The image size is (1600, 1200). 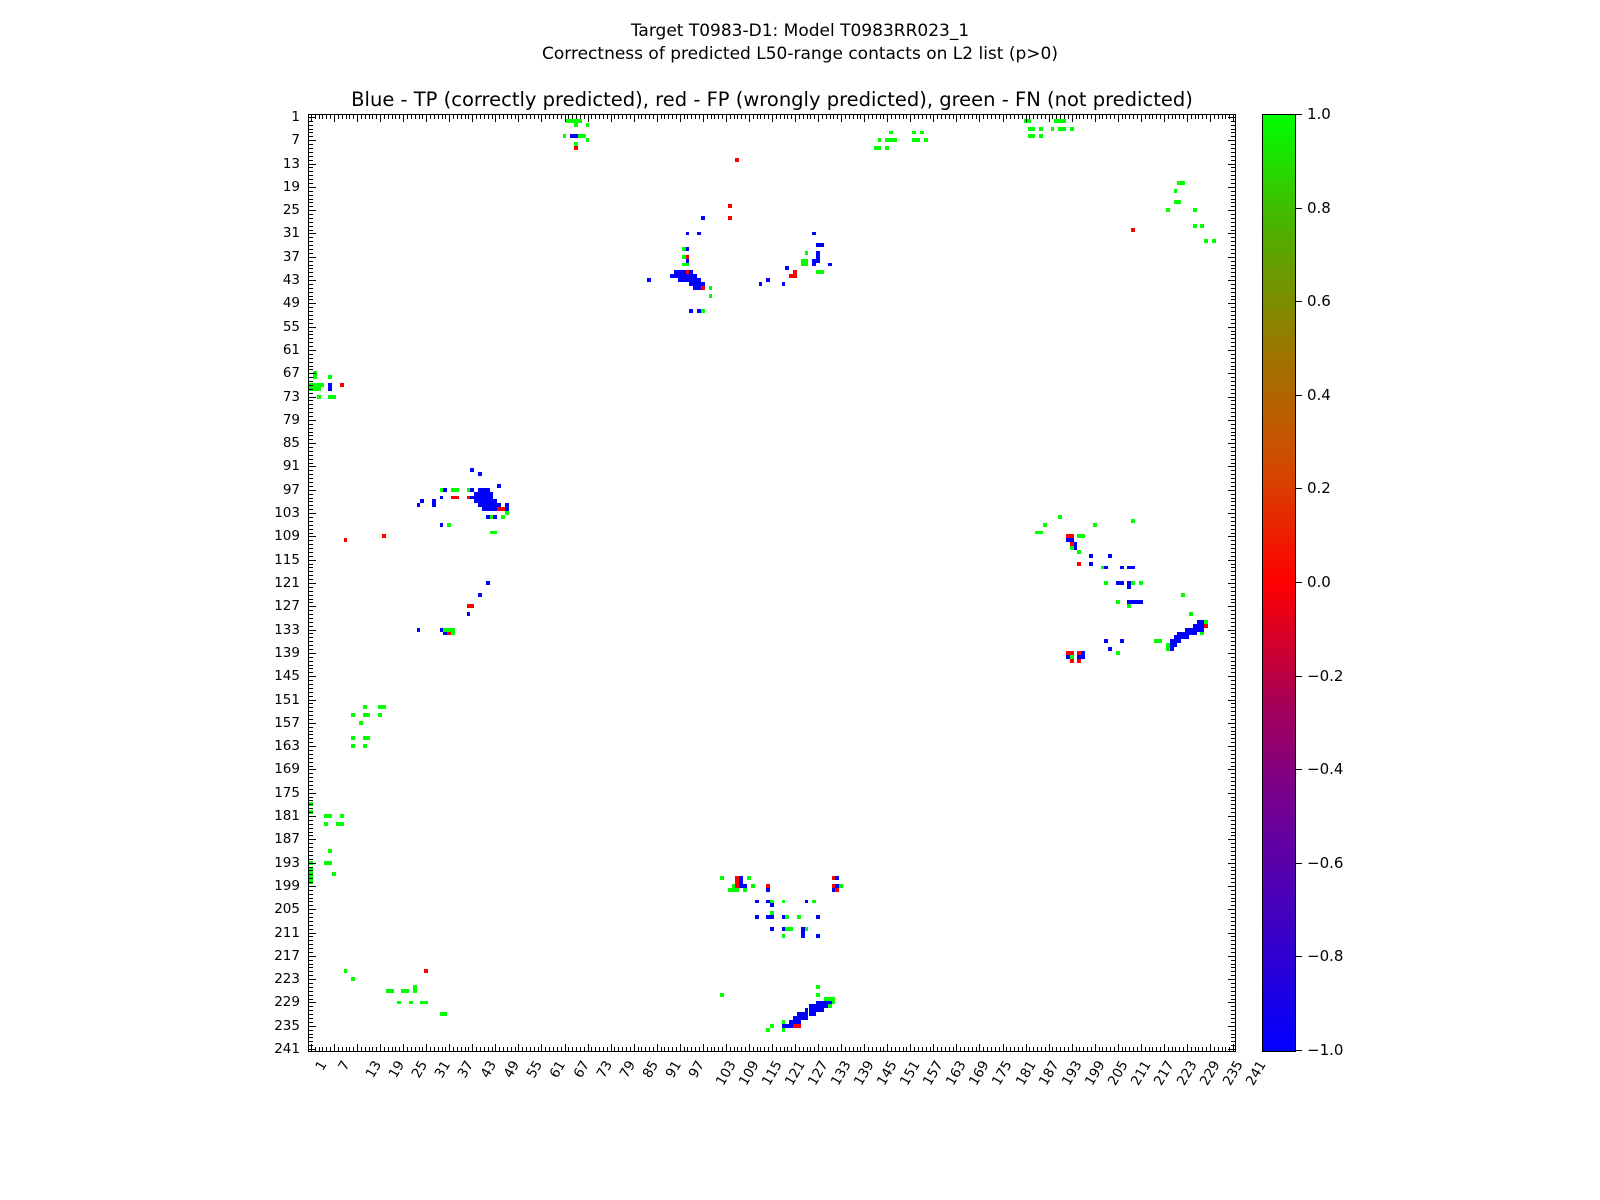 What do you see at coordinates (287, 536) in the screenshot?
I see `y-tick-label: 109` at bounding box center [287, 536].